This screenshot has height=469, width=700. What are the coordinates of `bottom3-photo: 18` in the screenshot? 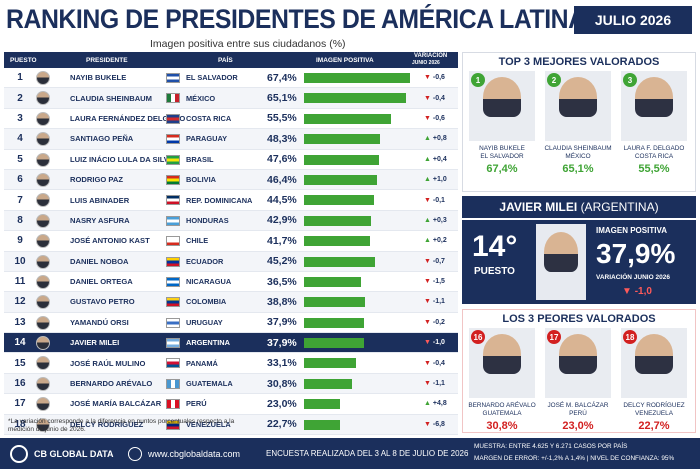 It's located at (654, 363).